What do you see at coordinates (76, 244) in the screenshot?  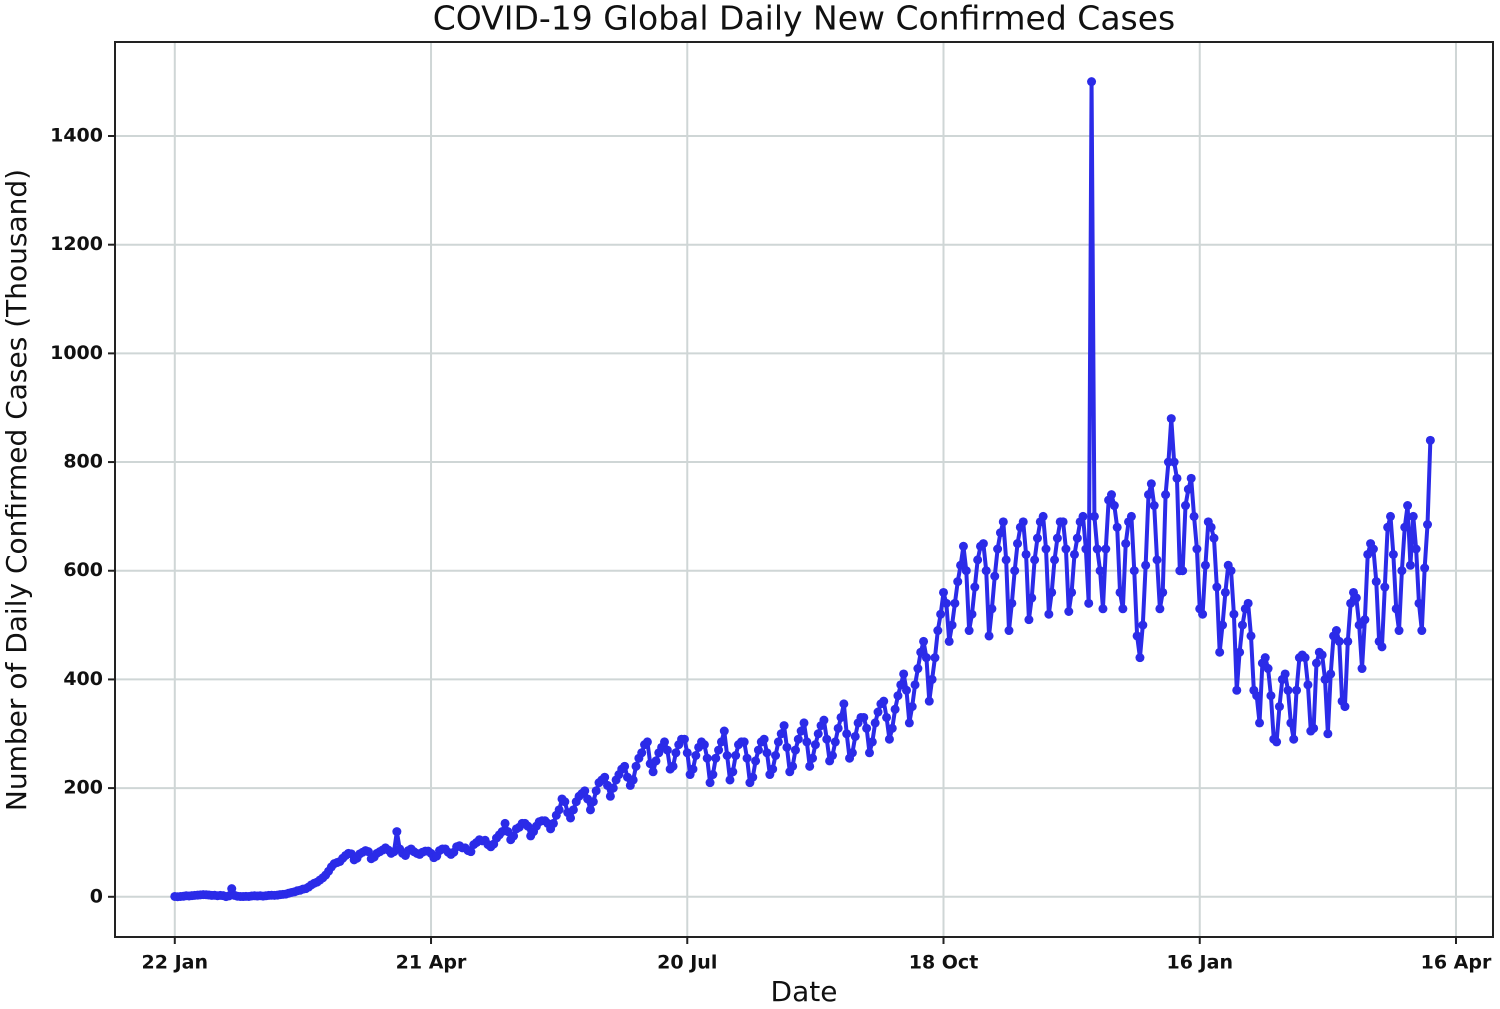 I see `y-tick-label: 1200` at bounding box center [76, 244].